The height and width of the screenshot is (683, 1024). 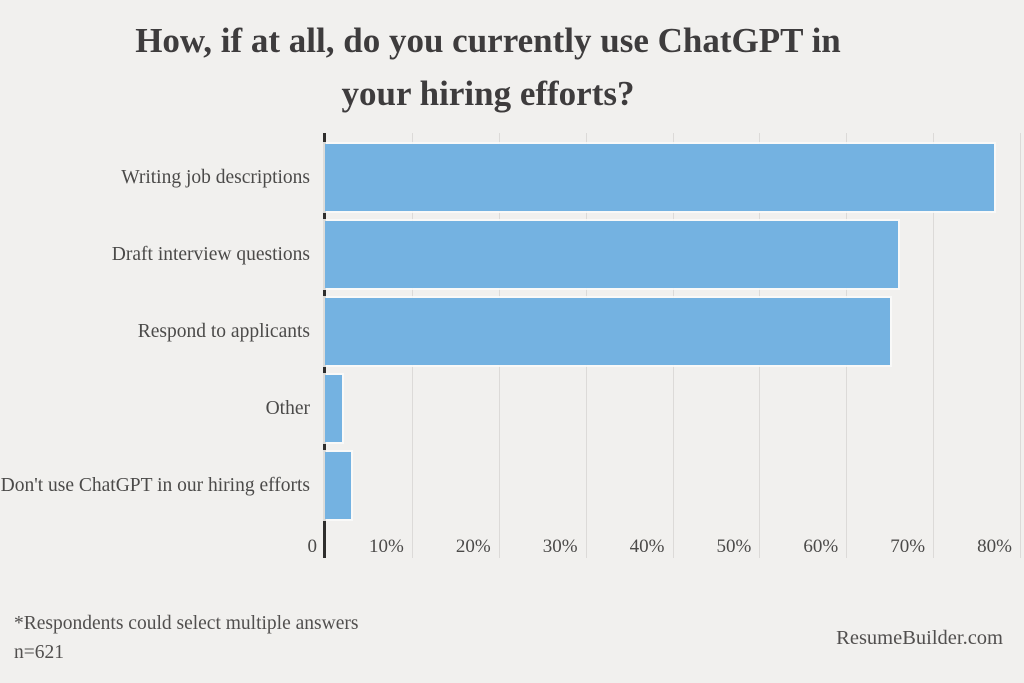 I want to click on x-tick-label: 50%, so click(x=734, y=546).